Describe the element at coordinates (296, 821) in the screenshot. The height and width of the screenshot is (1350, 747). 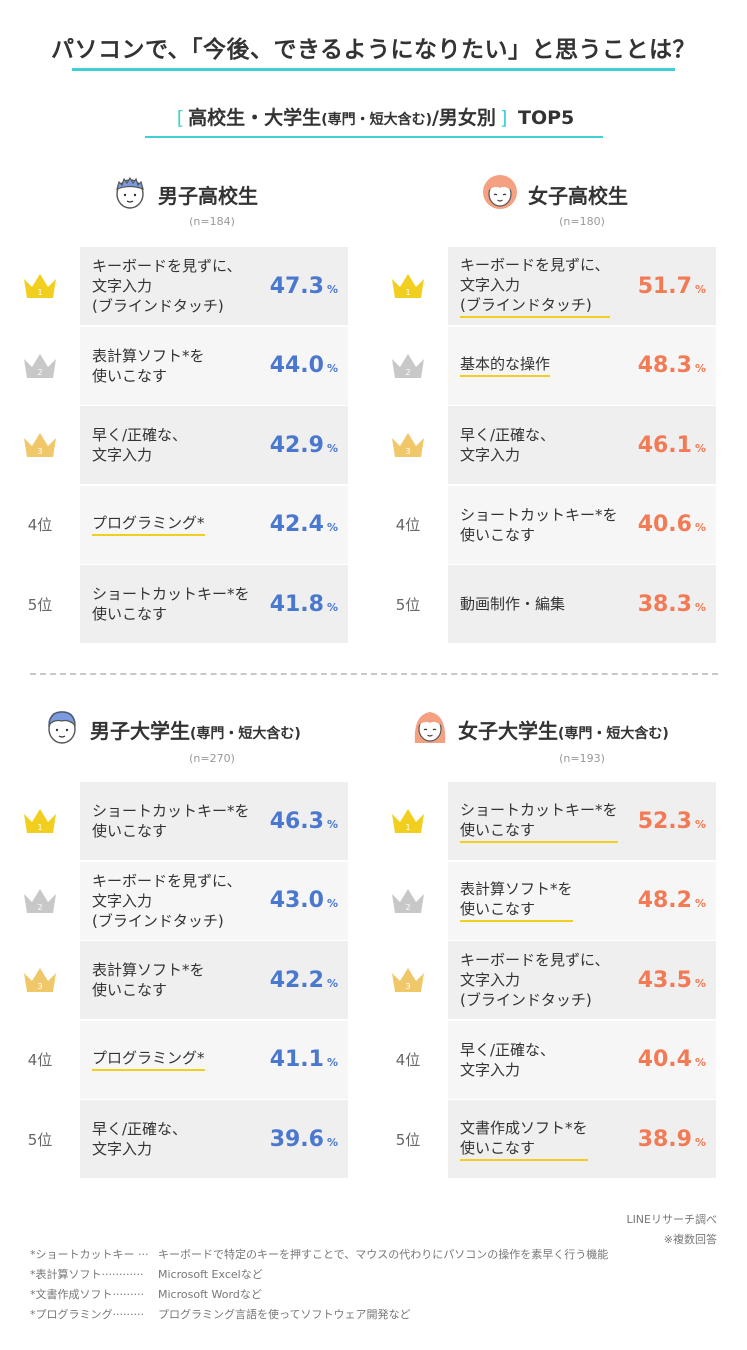
I see `item-value-number: 46.3` at that location.